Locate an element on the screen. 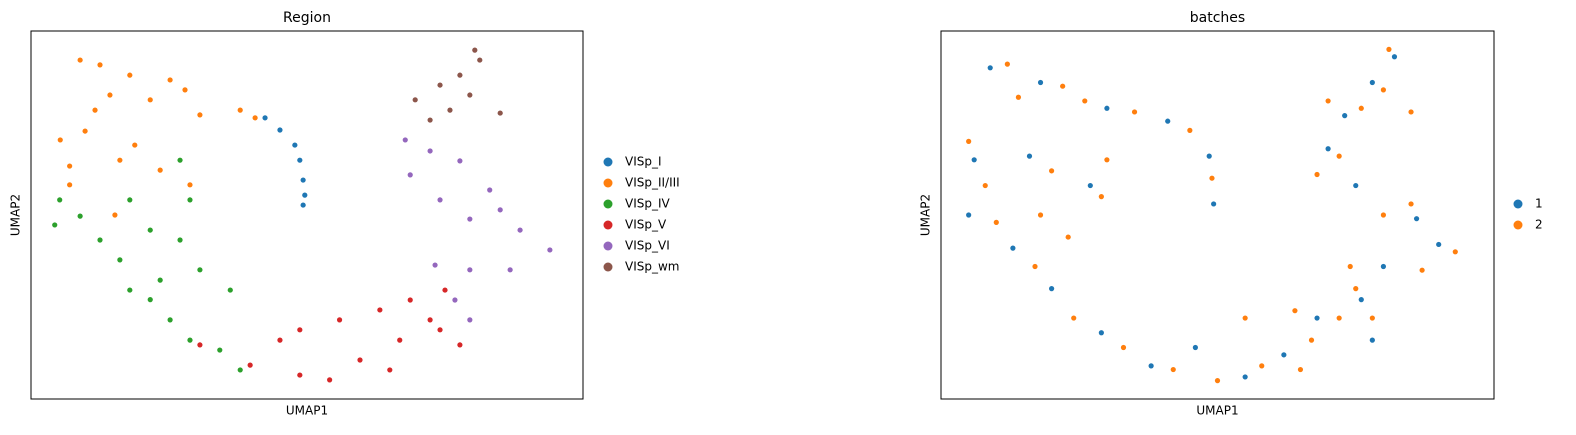 This screenshot has height=435, width=1576. y-axis-label: UMAP2 is located at coordinates (16, 215).